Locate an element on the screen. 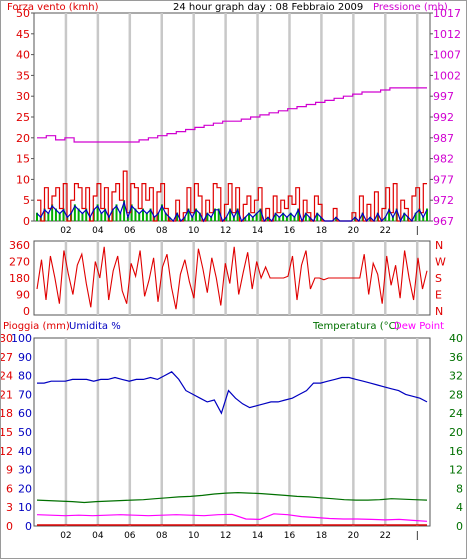 The height and width of the screenshot is (560, 467). wind-tick-label: 20 is located at coordinates (23, 138).